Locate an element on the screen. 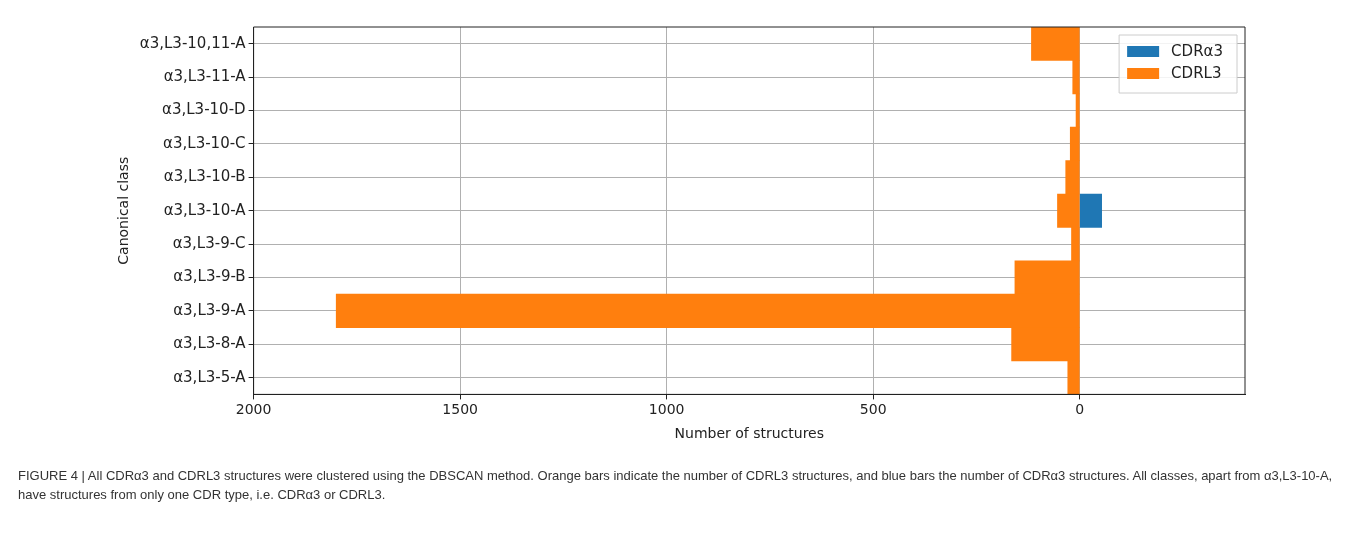  y-tick-label: α3,L3-9-A is located at coordinates (210, 309).